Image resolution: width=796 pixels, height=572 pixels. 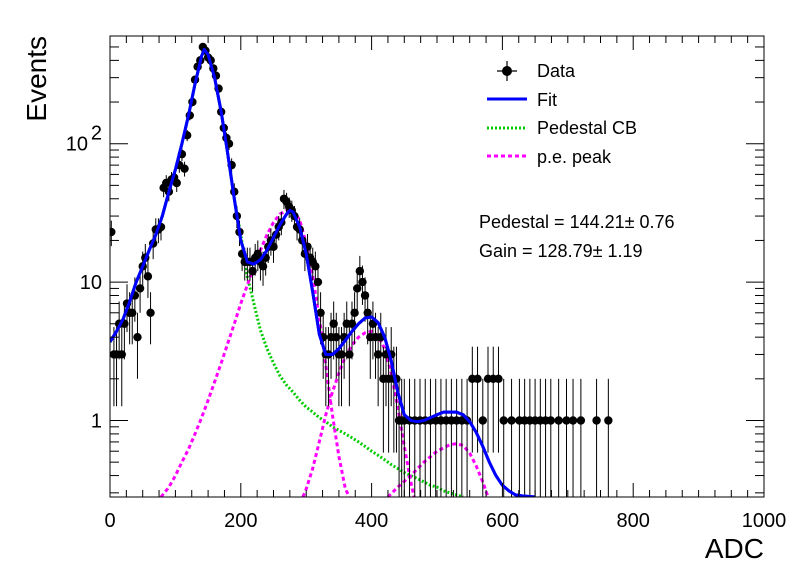 I want to click on annotation-gain-pm: ±, so click(x=598, y=251).